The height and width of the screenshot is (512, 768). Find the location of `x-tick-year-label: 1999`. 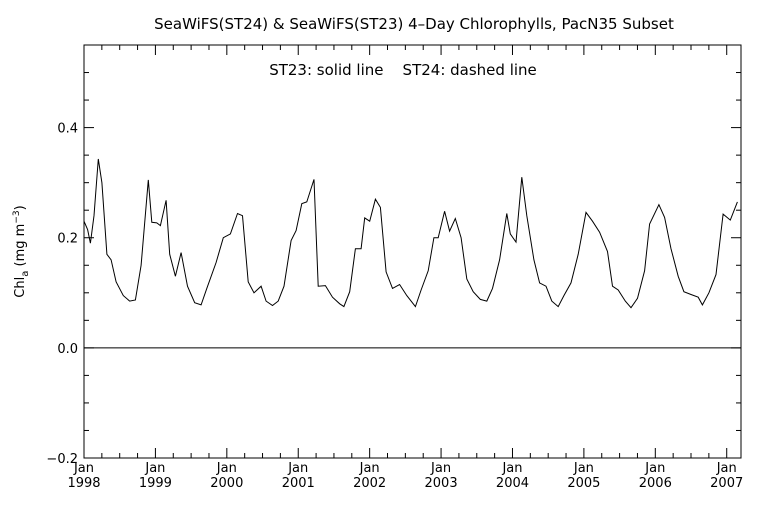

x-tick-year-label: 1999 is located at coordinates (155, 483).